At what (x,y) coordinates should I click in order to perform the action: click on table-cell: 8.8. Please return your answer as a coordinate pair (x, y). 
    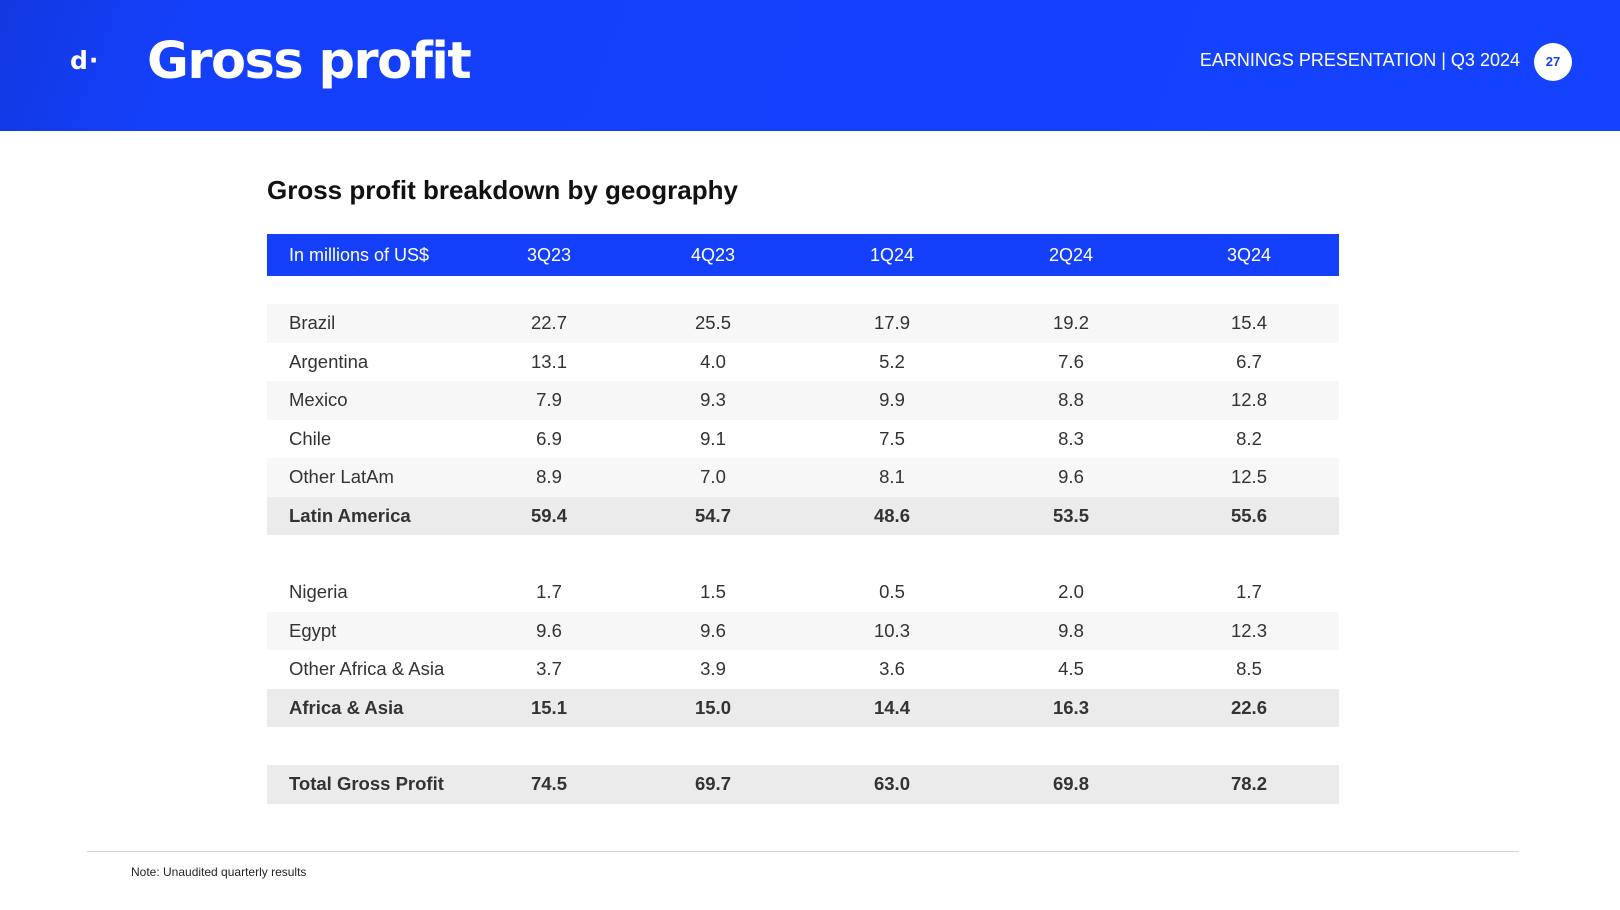
    Looking at the image, I should click on (1071, 400).